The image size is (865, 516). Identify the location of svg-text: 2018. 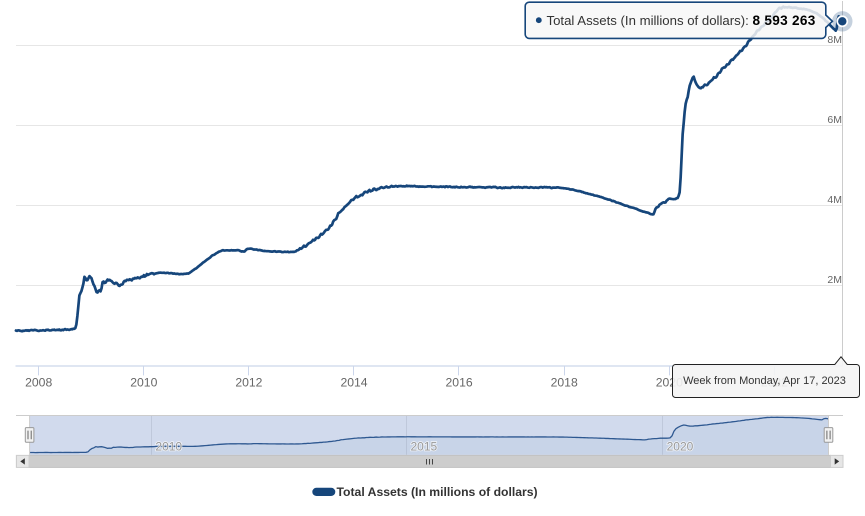
(564, 383).